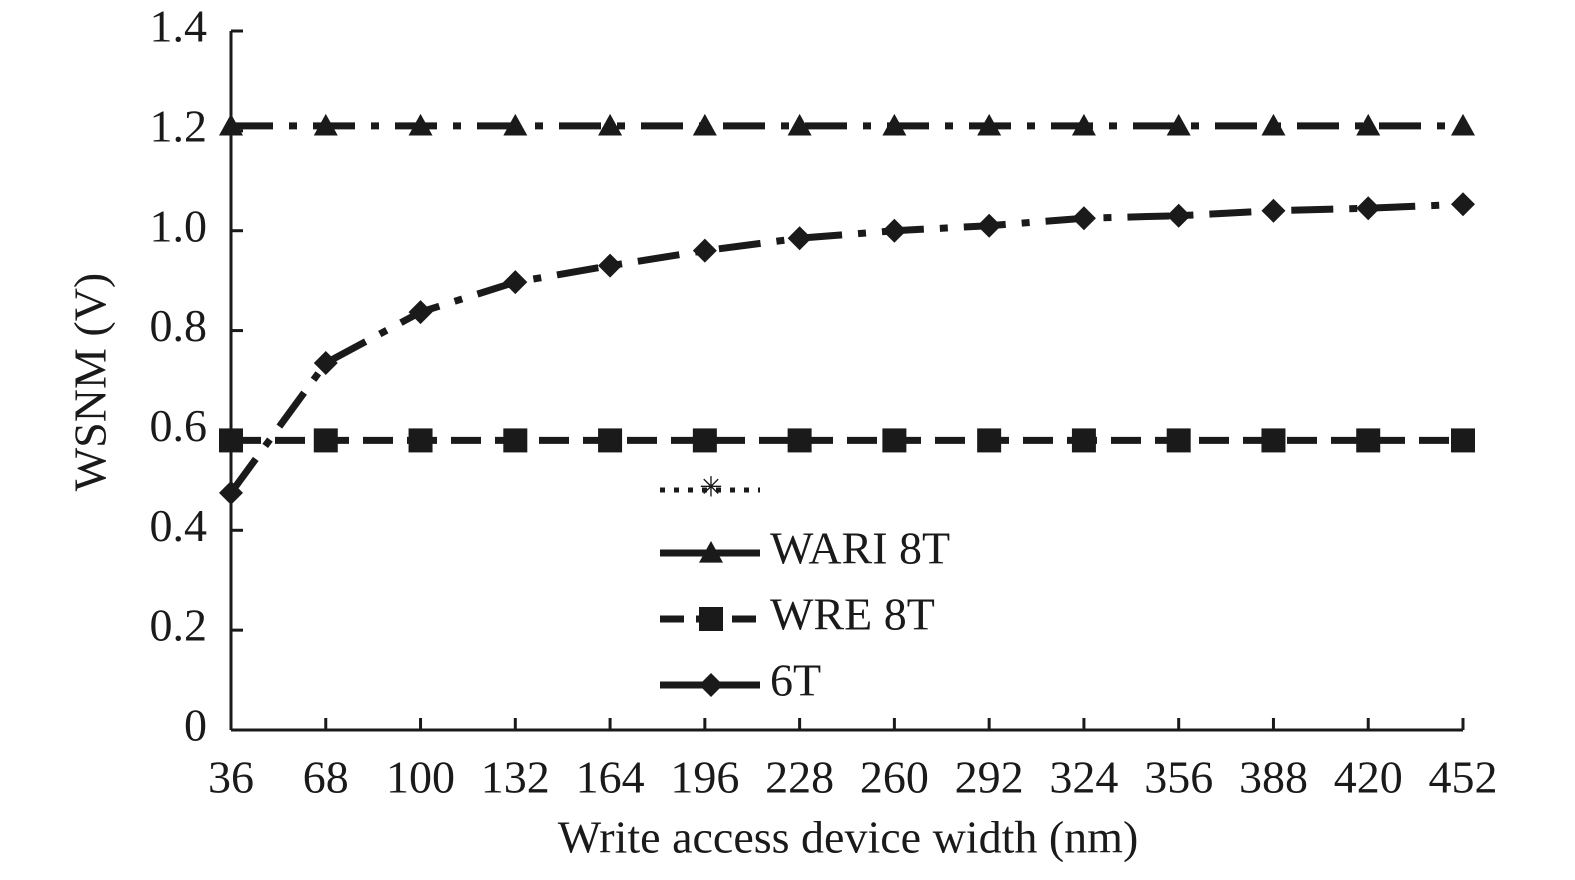 The height and width of the screenshot is (880, 1575). What do you see at coordinates (1083, 777) in the screenshot?
I see `x-tick-label: 324` at bounding box center [1083, 777].